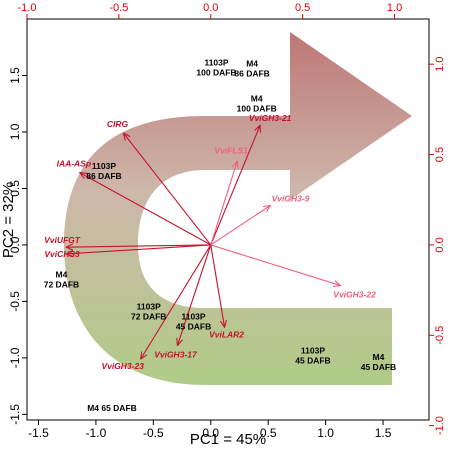 The image size is (454, 451). What do you see at coordinates (440, 244) in the screenshot?
I see `right-tick-label: 0.0` at bounding box center [440, 244].